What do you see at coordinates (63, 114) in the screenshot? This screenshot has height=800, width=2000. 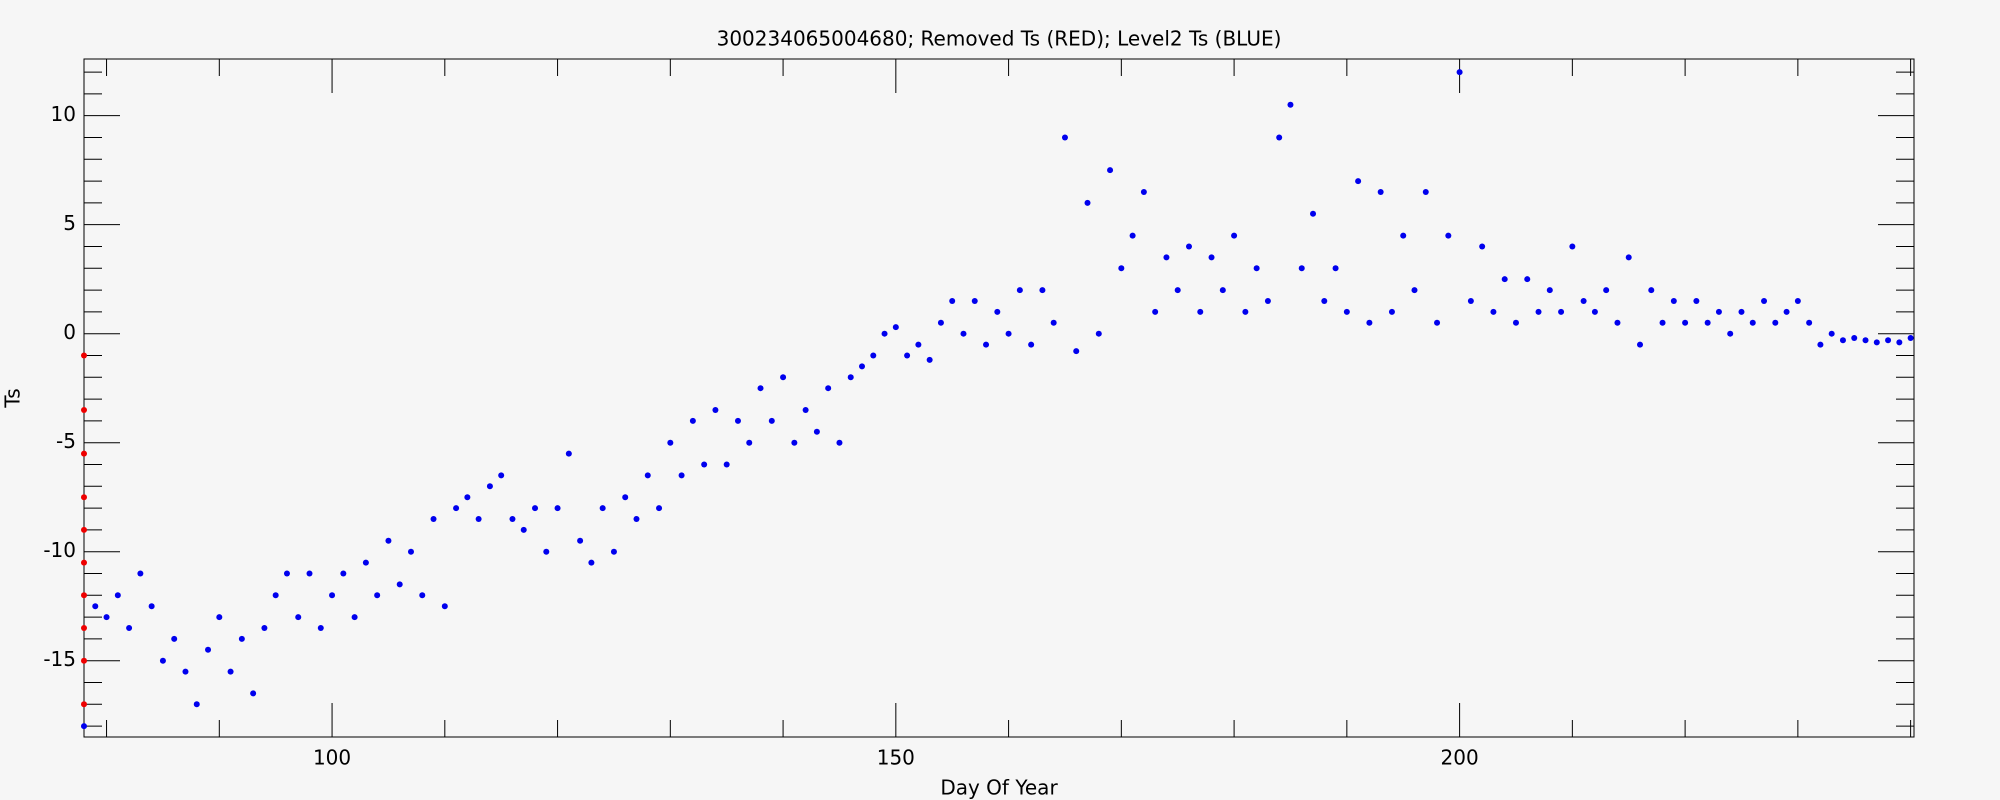 I see `y-tick-label: 10` at bounding box center [63, 114].